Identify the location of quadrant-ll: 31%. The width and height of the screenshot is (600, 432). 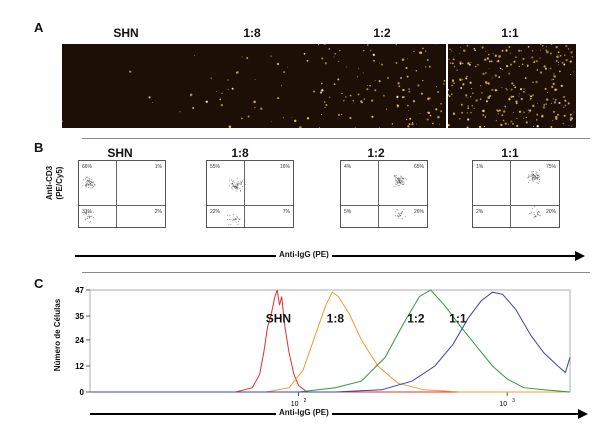
(87, 212).